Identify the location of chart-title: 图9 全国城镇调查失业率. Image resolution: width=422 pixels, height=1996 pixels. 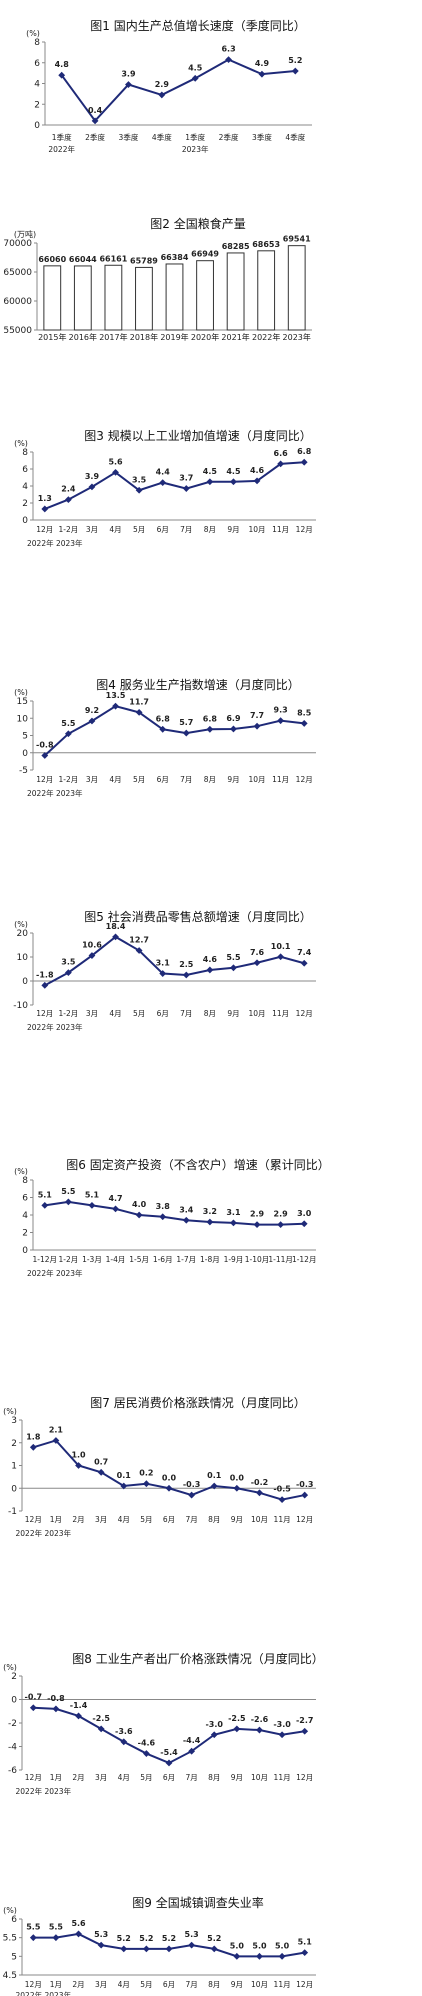
(197, 1902).